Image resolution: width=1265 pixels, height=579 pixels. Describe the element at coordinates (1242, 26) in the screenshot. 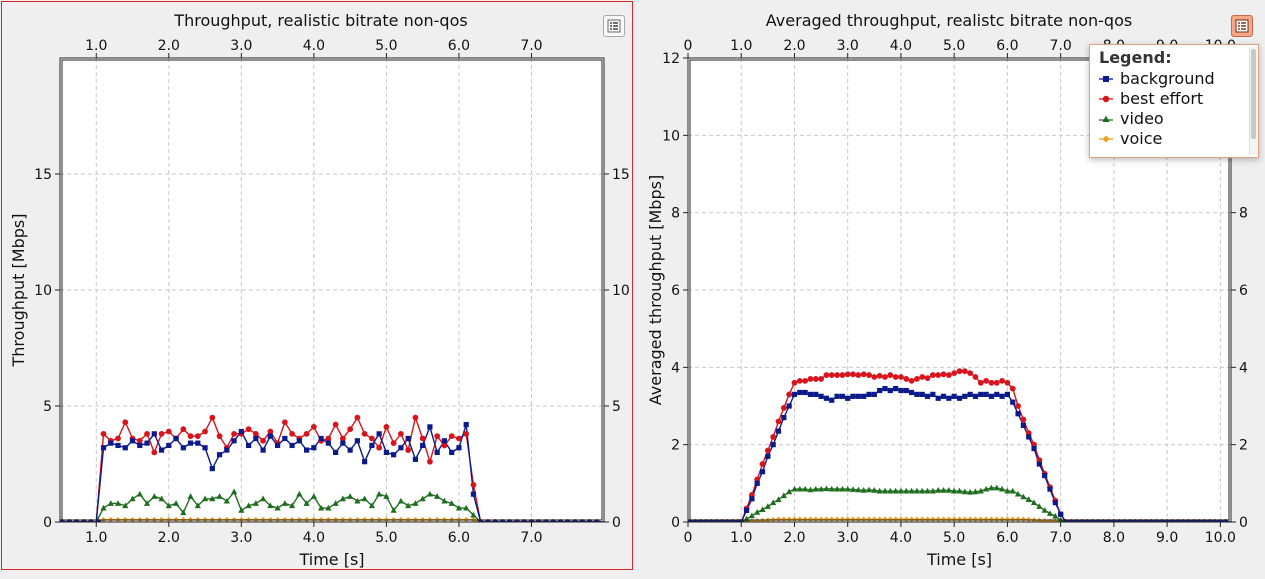

I see `legend-toggle-button-right` at that location.